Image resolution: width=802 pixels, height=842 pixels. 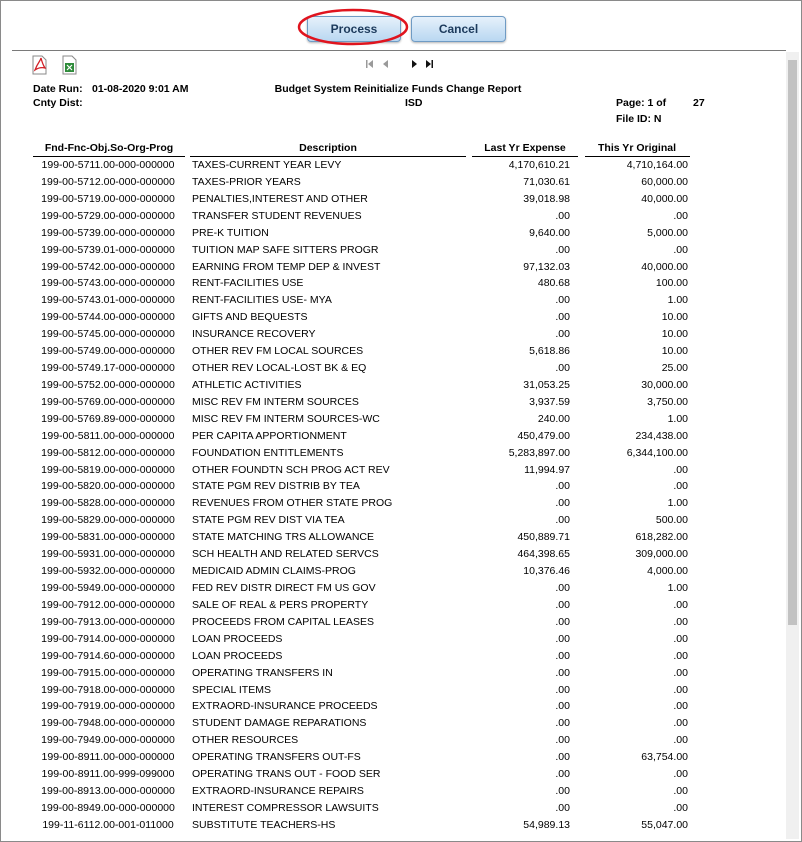 I want to click on account-code: 199-00-8911.00-000-000000, so click(x=108, y=757).